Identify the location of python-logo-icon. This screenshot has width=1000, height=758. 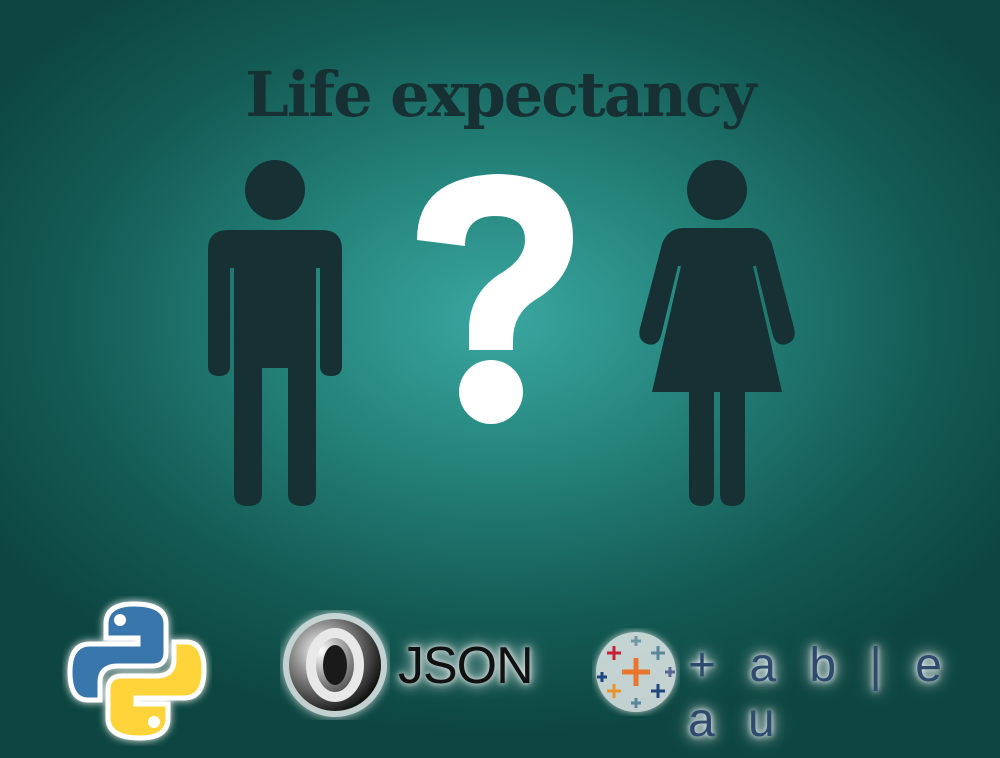
(137, 673).